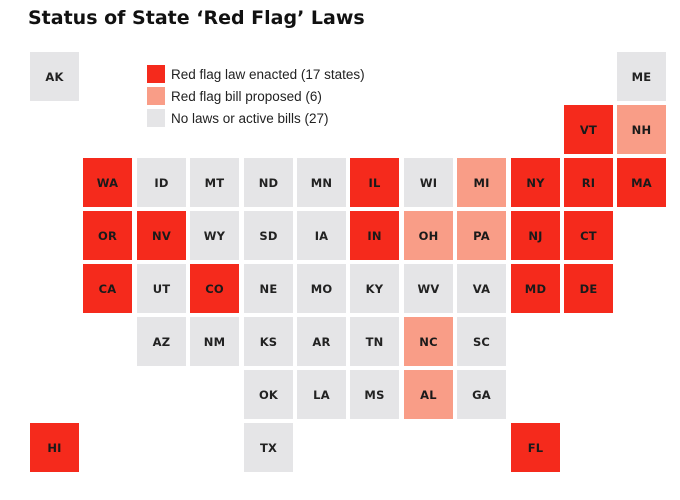  I want to click on chart-title: Status of State ‘Red Flag’ Laws, so click(196, 18).